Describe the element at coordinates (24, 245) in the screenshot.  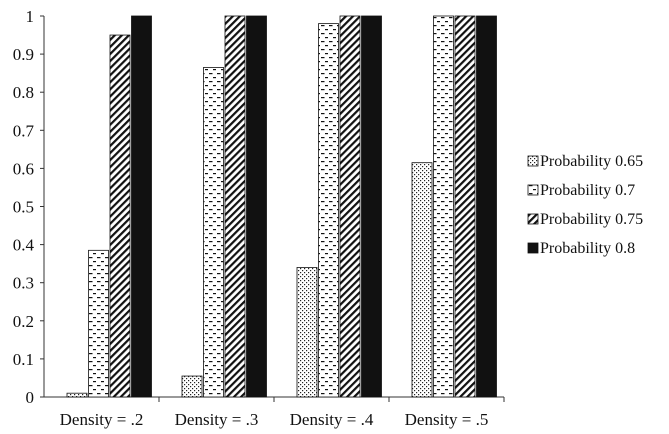
I see `y-tick-label: 0.4` at that location.